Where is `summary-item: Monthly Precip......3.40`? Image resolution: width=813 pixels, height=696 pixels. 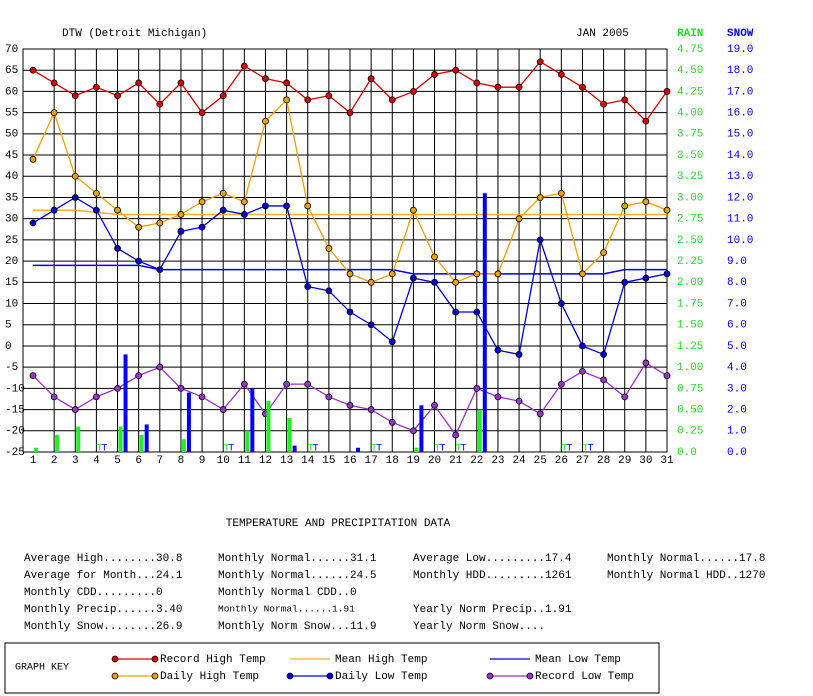 summary-item: Monthly Precip......3.40 is located at coordinates (103, 610).